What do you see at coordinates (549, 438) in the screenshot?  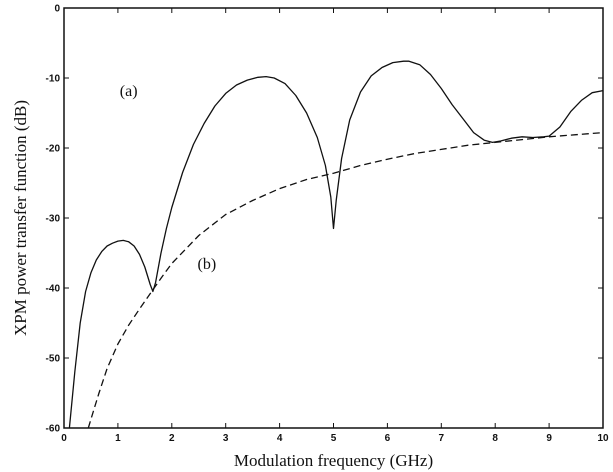 I see `x-tick-label: 9` at bounding box center [549, 438].